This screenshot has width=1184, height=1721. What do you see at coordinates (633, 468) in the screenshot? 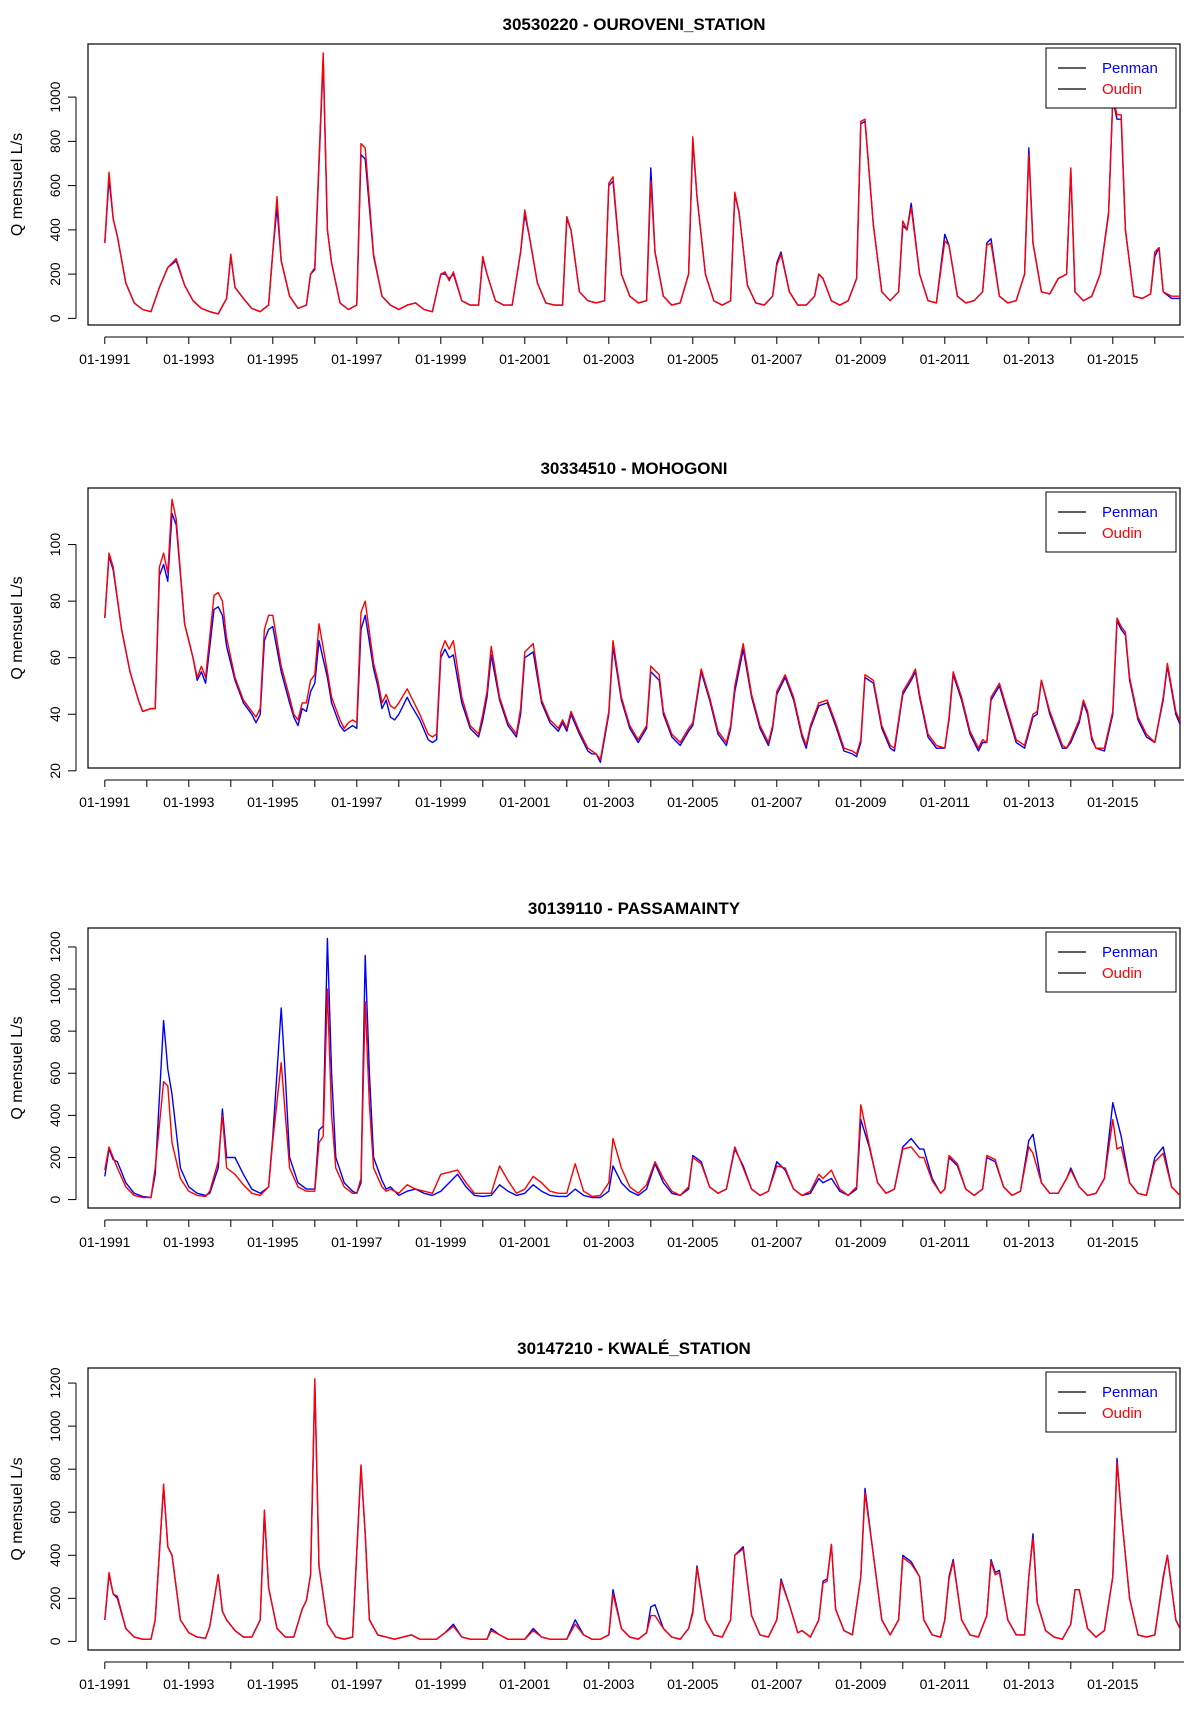
I see `chart-title: 30334510 - MOHOGONI` at bounding box center [633, 468].